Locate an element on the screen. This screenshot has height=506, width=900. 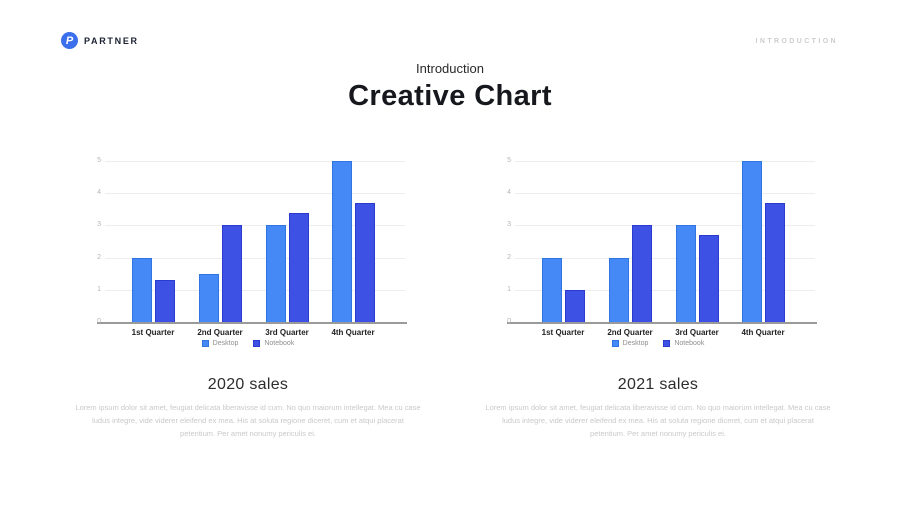
slide-eyebrow: Introduction is located at coordinates (450, 68).